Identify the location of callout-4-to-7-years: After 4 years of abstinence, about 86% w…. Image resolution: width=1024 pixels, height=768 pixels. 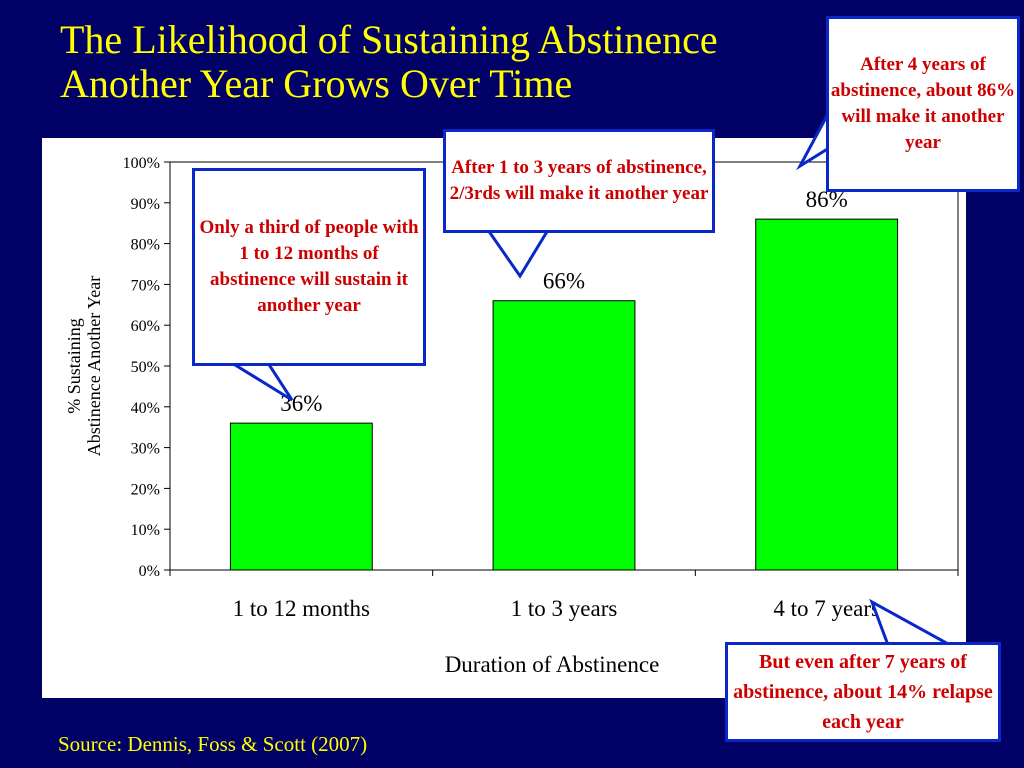
(923, 104).